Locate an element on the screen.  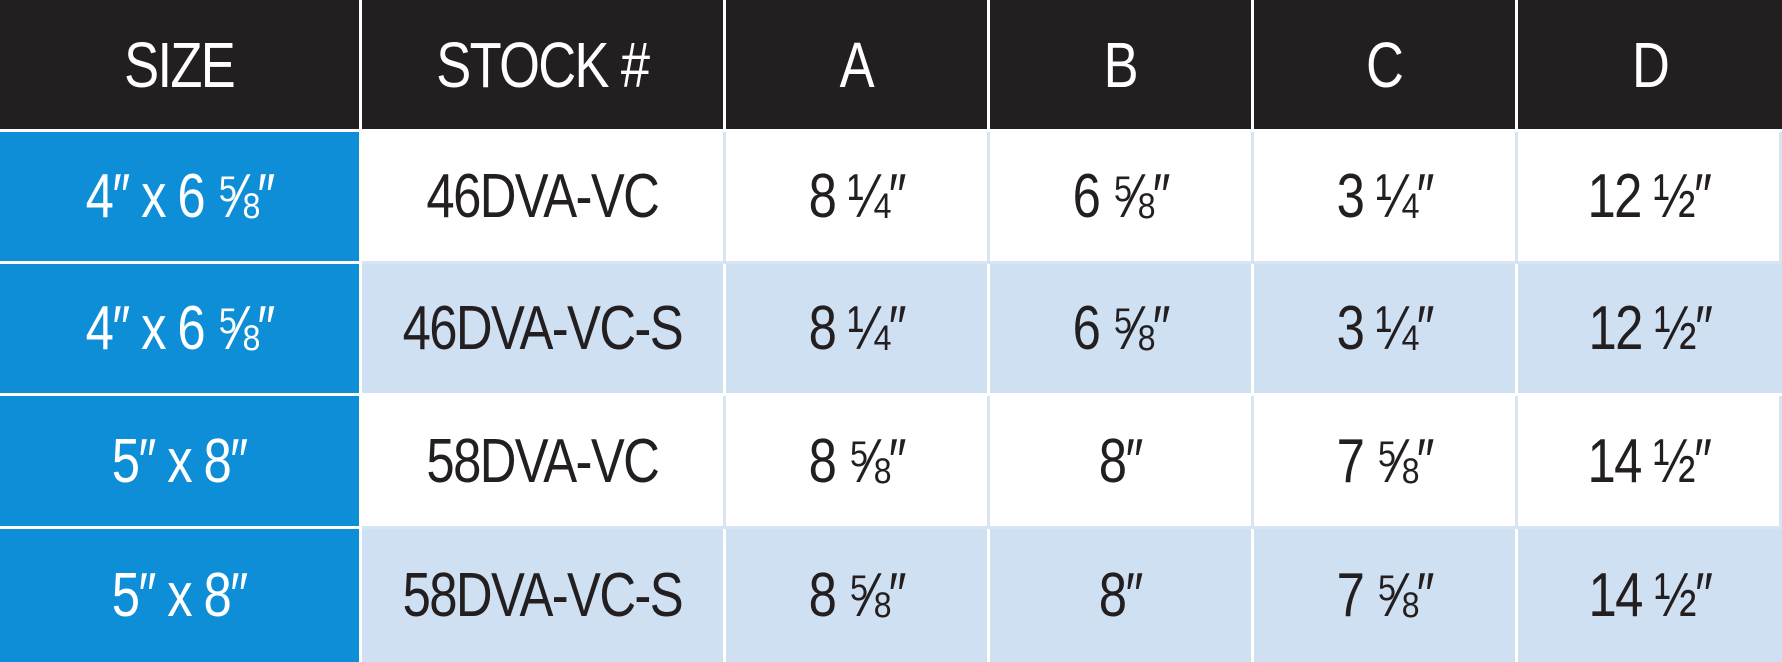
row-1-stock-value: 46DVA-VC is located at coordinates (543, 196).